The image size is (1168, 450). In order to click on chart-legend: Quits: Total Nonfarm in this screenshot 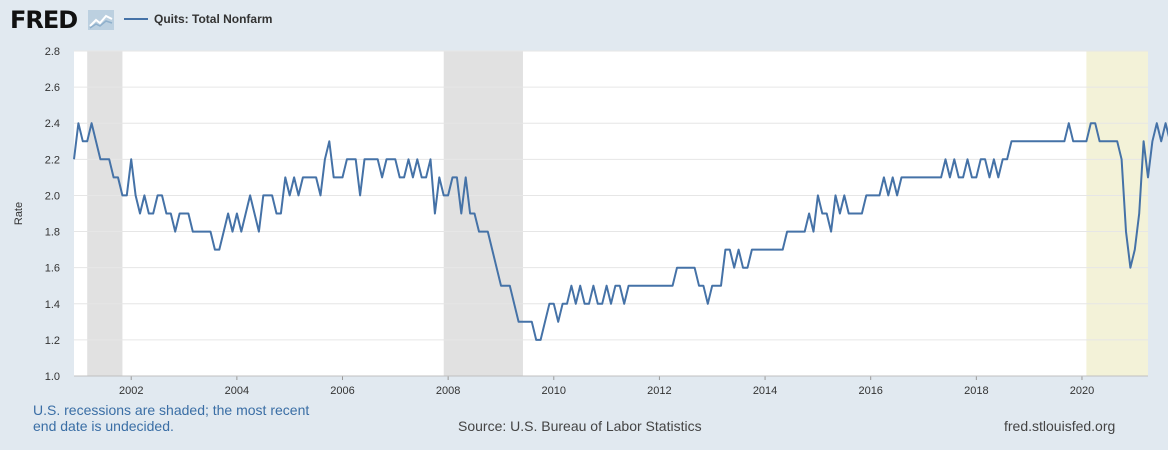, I will do `click(198, 19)`.